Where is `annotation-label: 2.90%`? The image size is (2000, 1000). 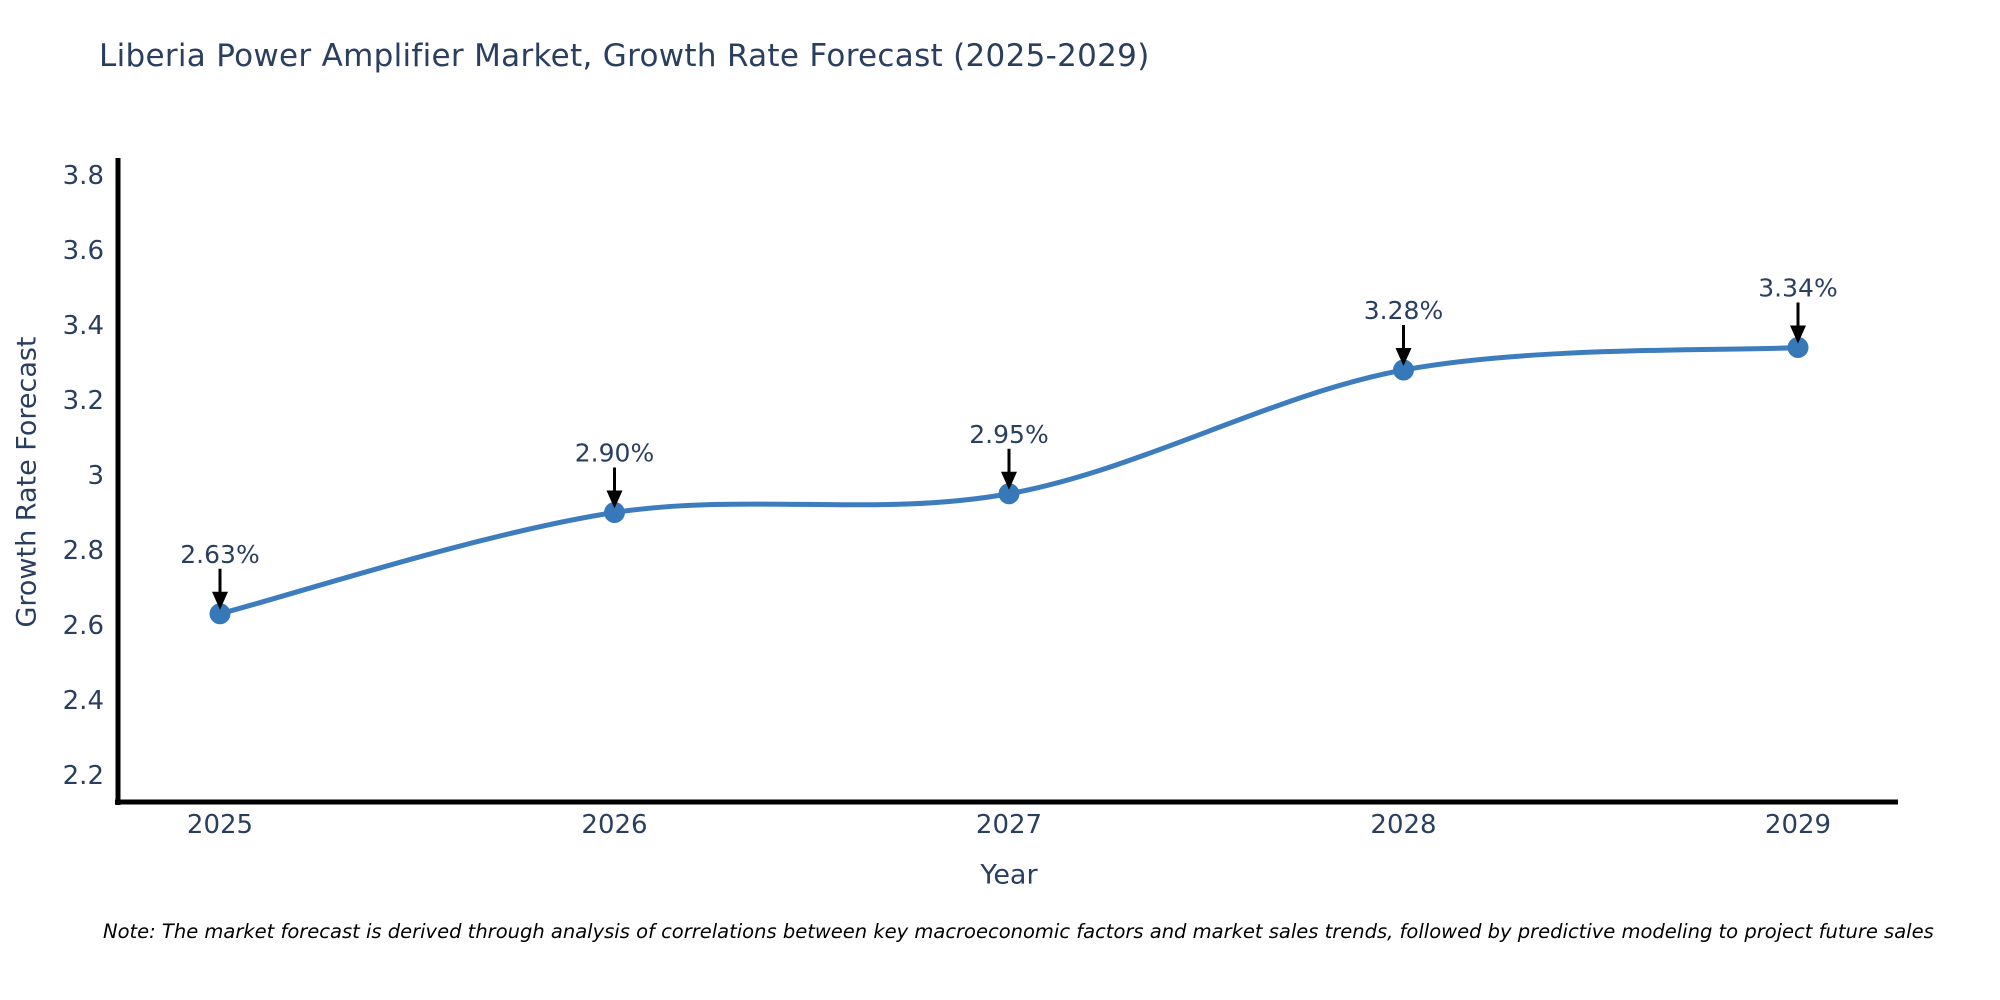
annotation-label: 2.90% is located at coordinates (614, 453).